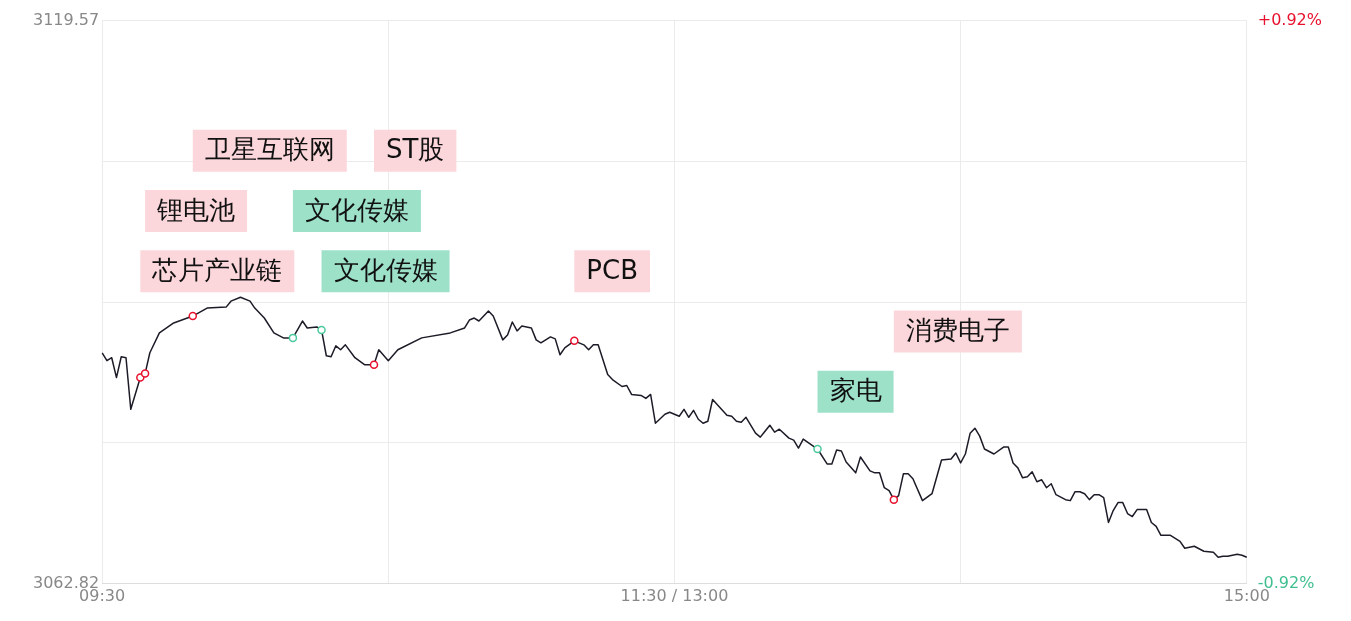  I want to click on y2-tick-label: +0.92%, so click(1289, 19).